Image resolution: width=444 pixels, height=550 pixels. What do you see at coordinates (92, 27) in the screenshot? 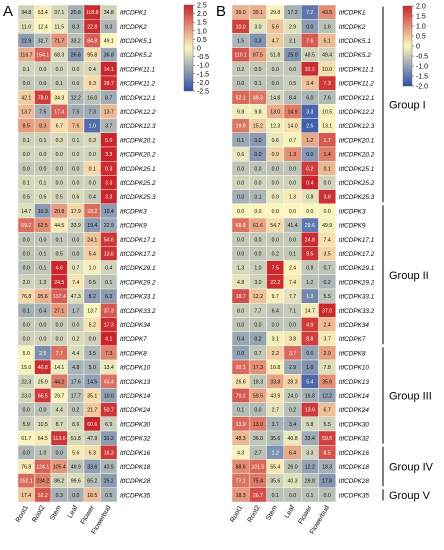
I see `cell-value-label: 22.8` at bounding box center [92, 27].